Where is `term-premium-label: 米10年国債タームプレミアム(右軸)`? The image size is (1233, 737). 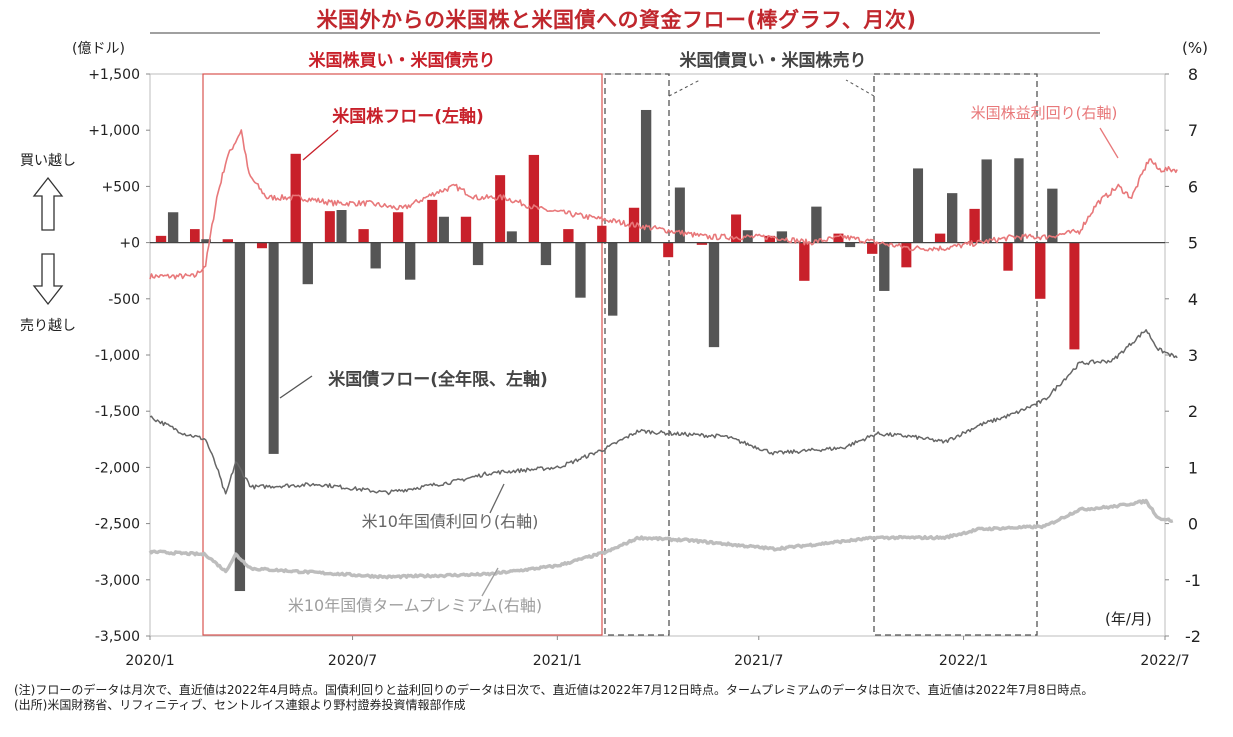
term-premium-label: 米10年国債タームプレミアム(右軸) is located at coordinates (415, 605).